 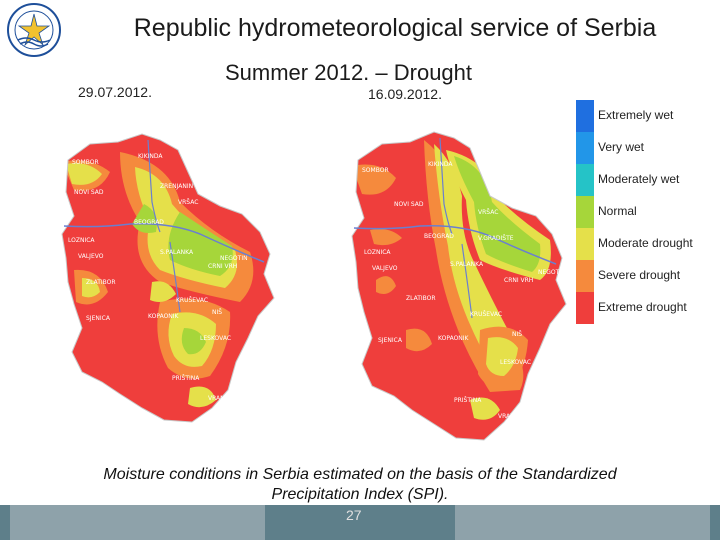 I want to click on legend-label: Very wet, so click(x=621, y=147).